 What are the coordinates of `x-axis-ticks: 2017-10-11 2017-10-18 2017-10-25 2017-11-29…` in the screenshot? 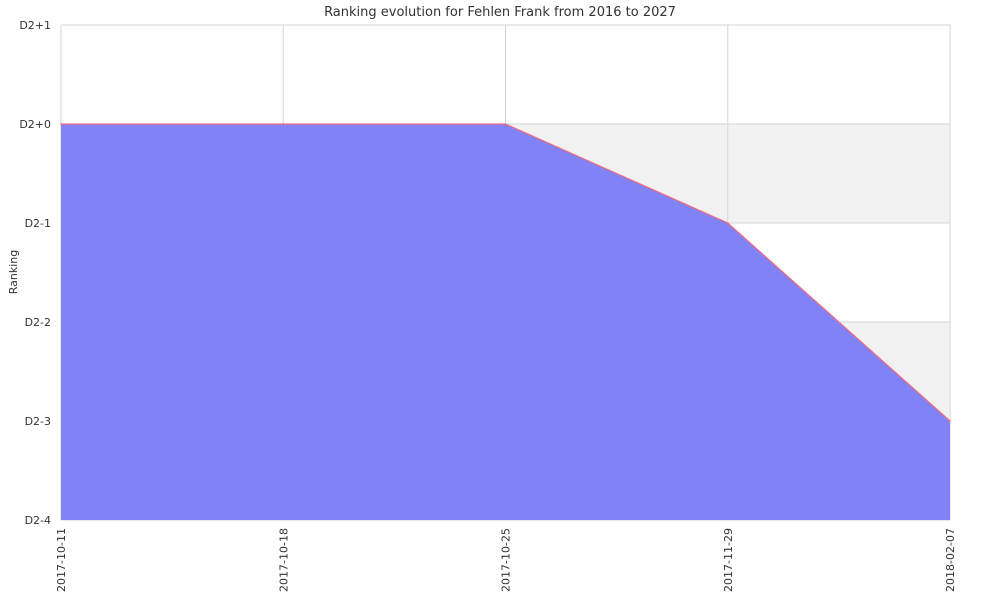 It's located at (506, 560).